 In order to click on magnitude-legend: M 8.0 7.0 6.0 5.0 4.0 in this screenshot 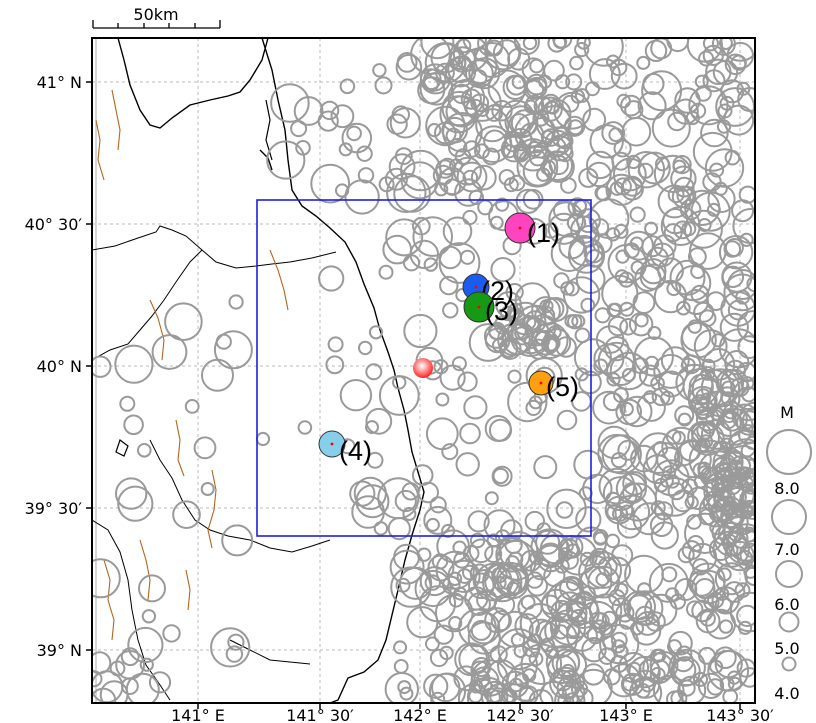, I will do `click(789, 553)`.